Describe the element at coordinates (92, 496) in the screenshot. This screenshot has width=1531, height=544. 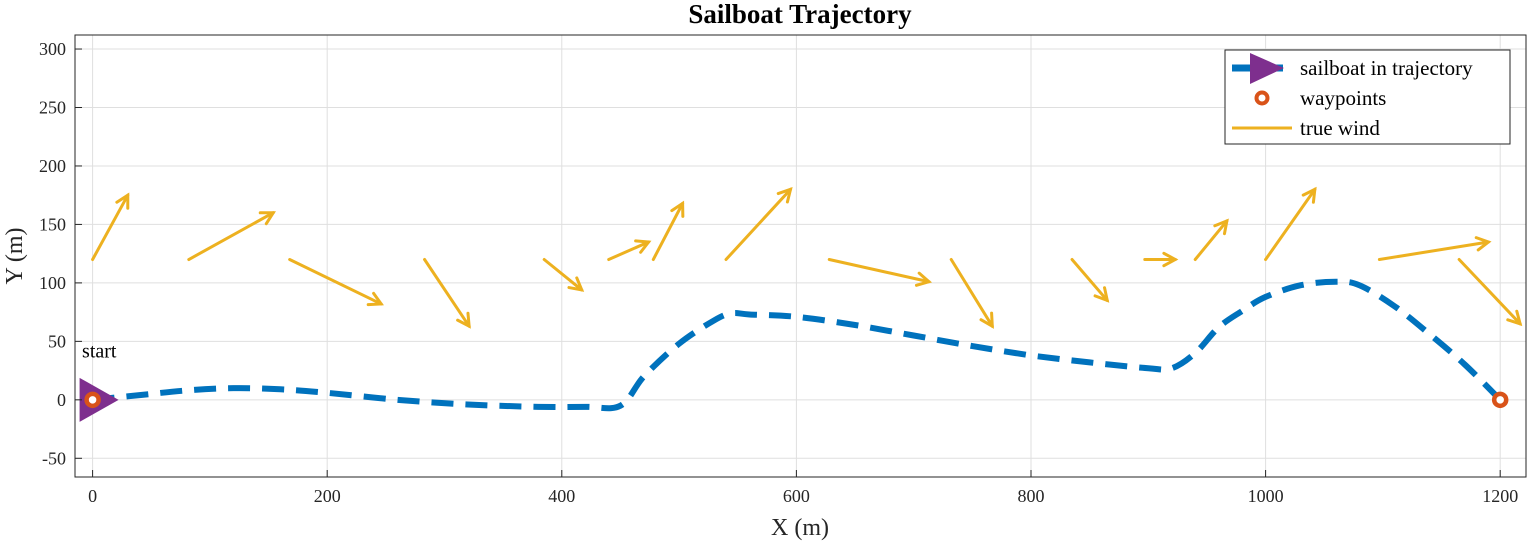
I see `x-tick-label: 0` at that location.